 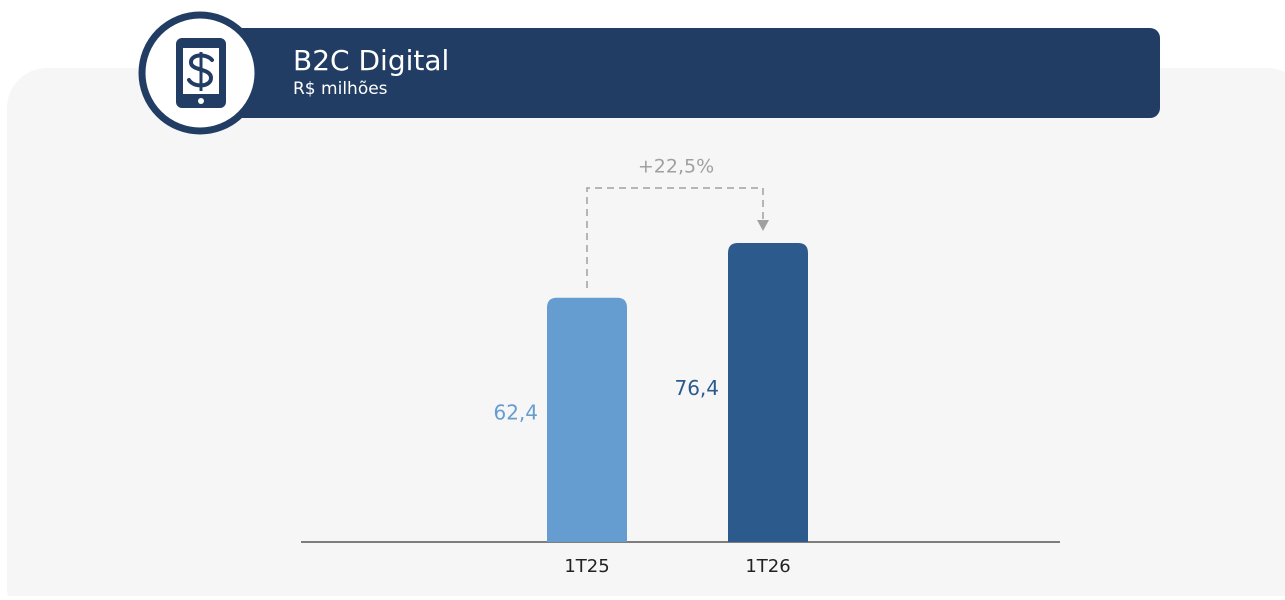 What do you see at coordinates (763, 225) in the screenshot?
I see `growth-arrow` at bounding box center [763, 225].